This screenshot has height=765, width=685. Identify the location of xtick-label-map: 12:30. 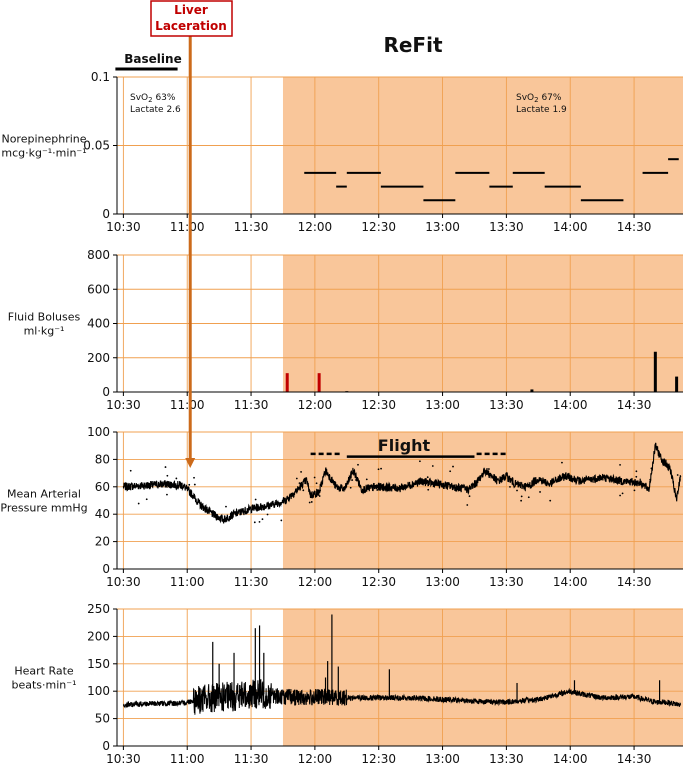
(378, 582).